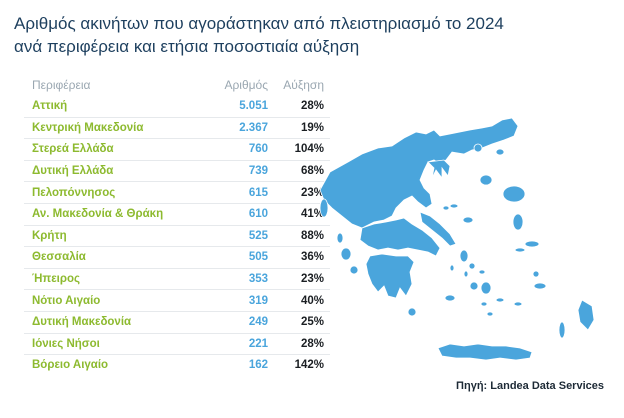  Describe the element at coordinates (61, 85) in the screenshot. I see `header-region: Περιφέρεια` at that location.